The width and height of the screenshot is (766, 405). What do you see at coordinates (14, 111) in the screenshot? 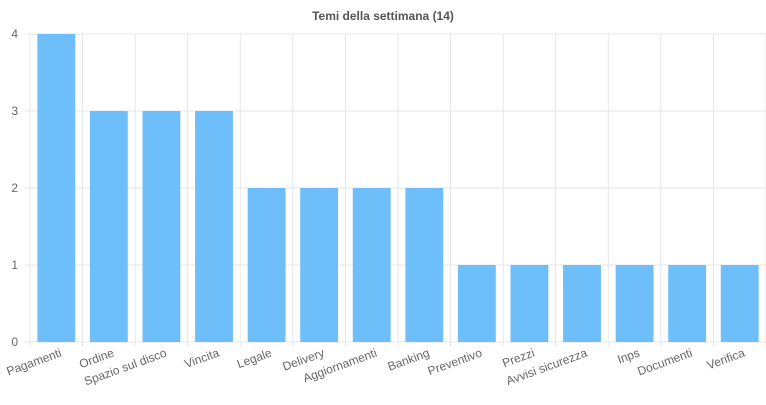
I see `y-tick-label-3: 3` at bounding box center [14, 111].